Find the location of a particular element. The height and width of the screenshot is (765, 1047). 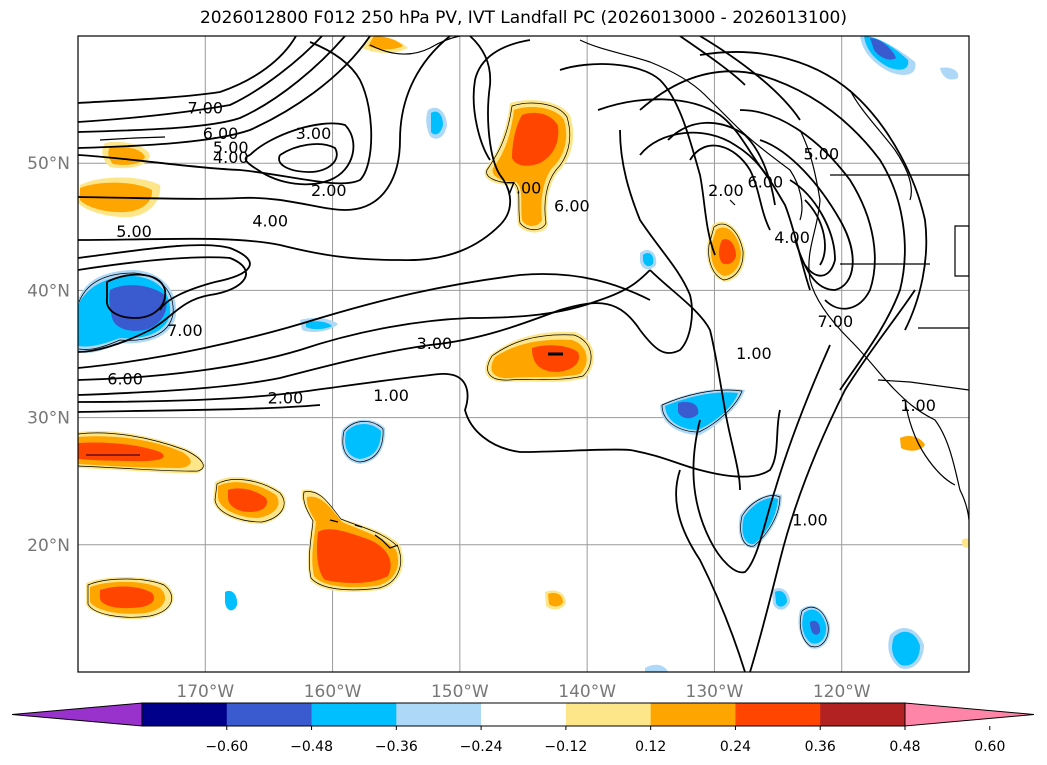

x-tick-label: 170°W is located at coordinates (205, 692).